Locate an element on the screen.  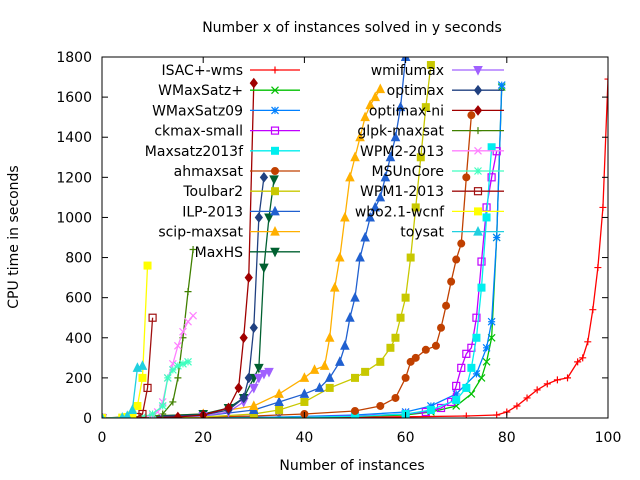
legend-entry-maxsatz2013f: Maxsatz2013f is located at coordinates (222, 152).